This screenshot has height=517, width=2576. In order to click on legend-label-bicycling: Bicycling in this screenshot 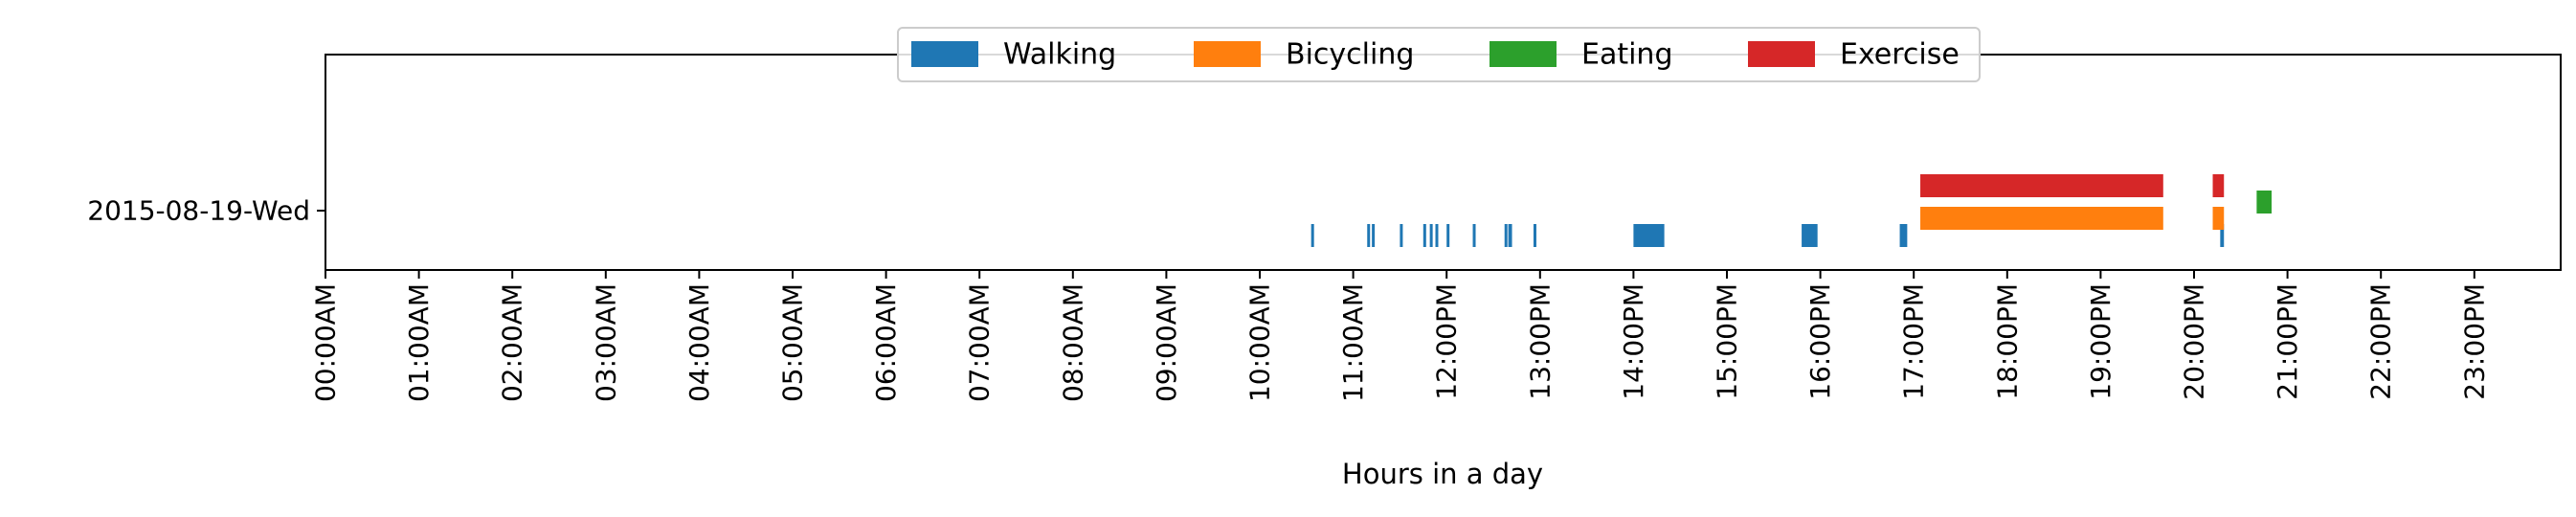, I will do `click(1350, 55)`.